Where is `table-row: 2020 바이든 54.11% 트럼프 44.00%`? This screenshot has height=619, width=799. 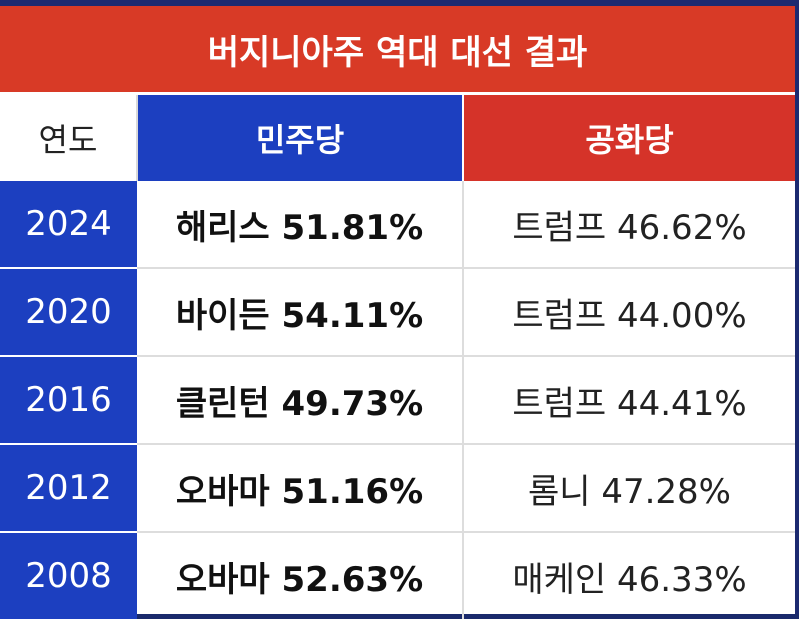
table-row: 2020 바이든 54.11% 트럼프 44.00% is located at coordinates (397, 311).